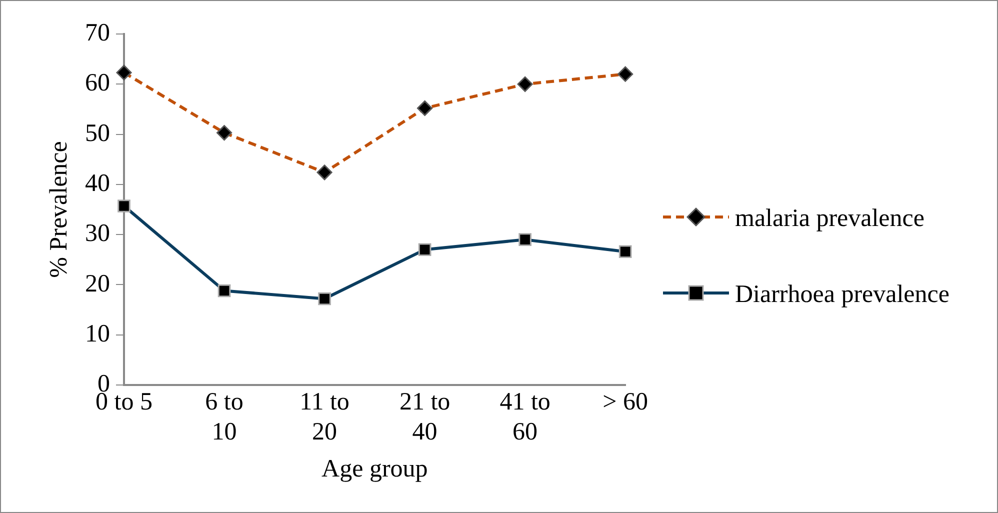  I want to click on y-tick-label: 40, so click(97, 183).